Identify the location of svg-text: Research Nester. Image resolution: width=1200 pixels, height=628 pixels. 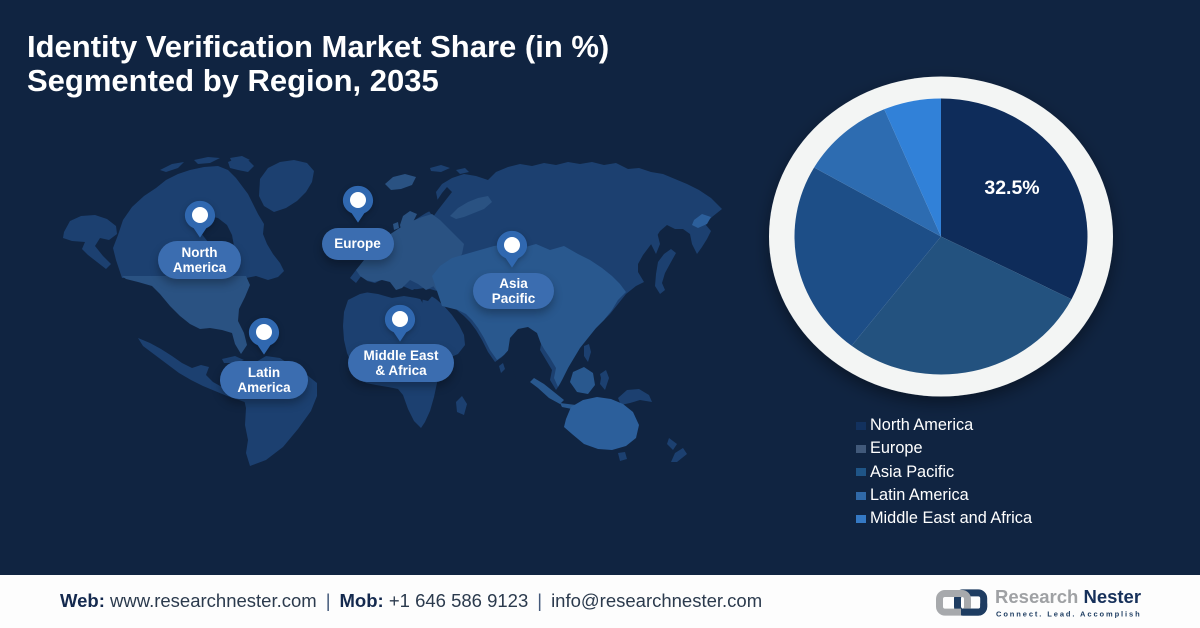
(1068, 596).